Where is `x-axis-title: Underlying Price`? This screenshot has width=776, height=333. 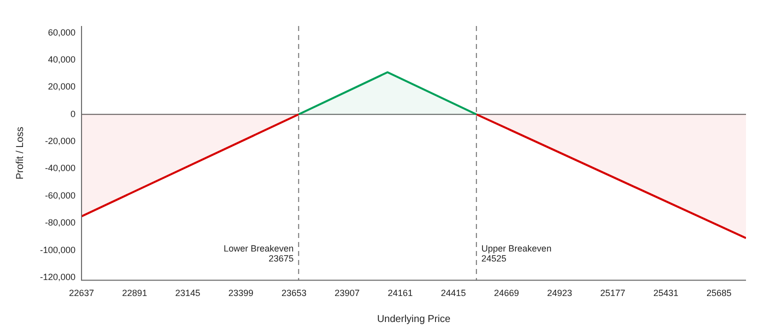
x-axis-title: Underlying Price is located at coordinates (414, 319).